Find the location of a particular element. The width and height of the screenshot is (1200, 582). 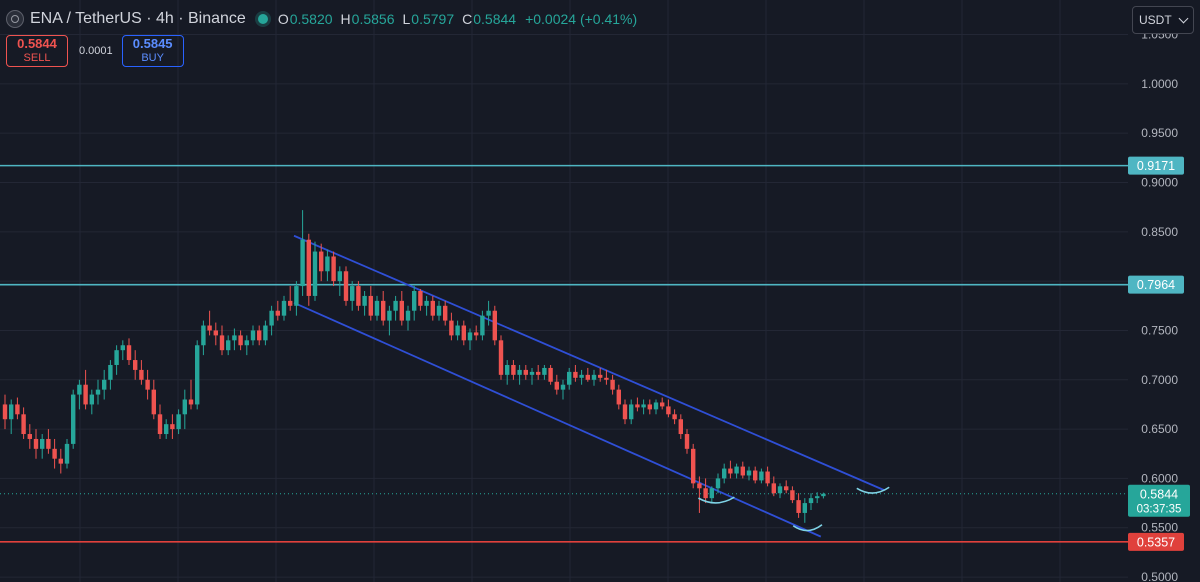

symbol-logo-icon is located at coordinates (15, 19).